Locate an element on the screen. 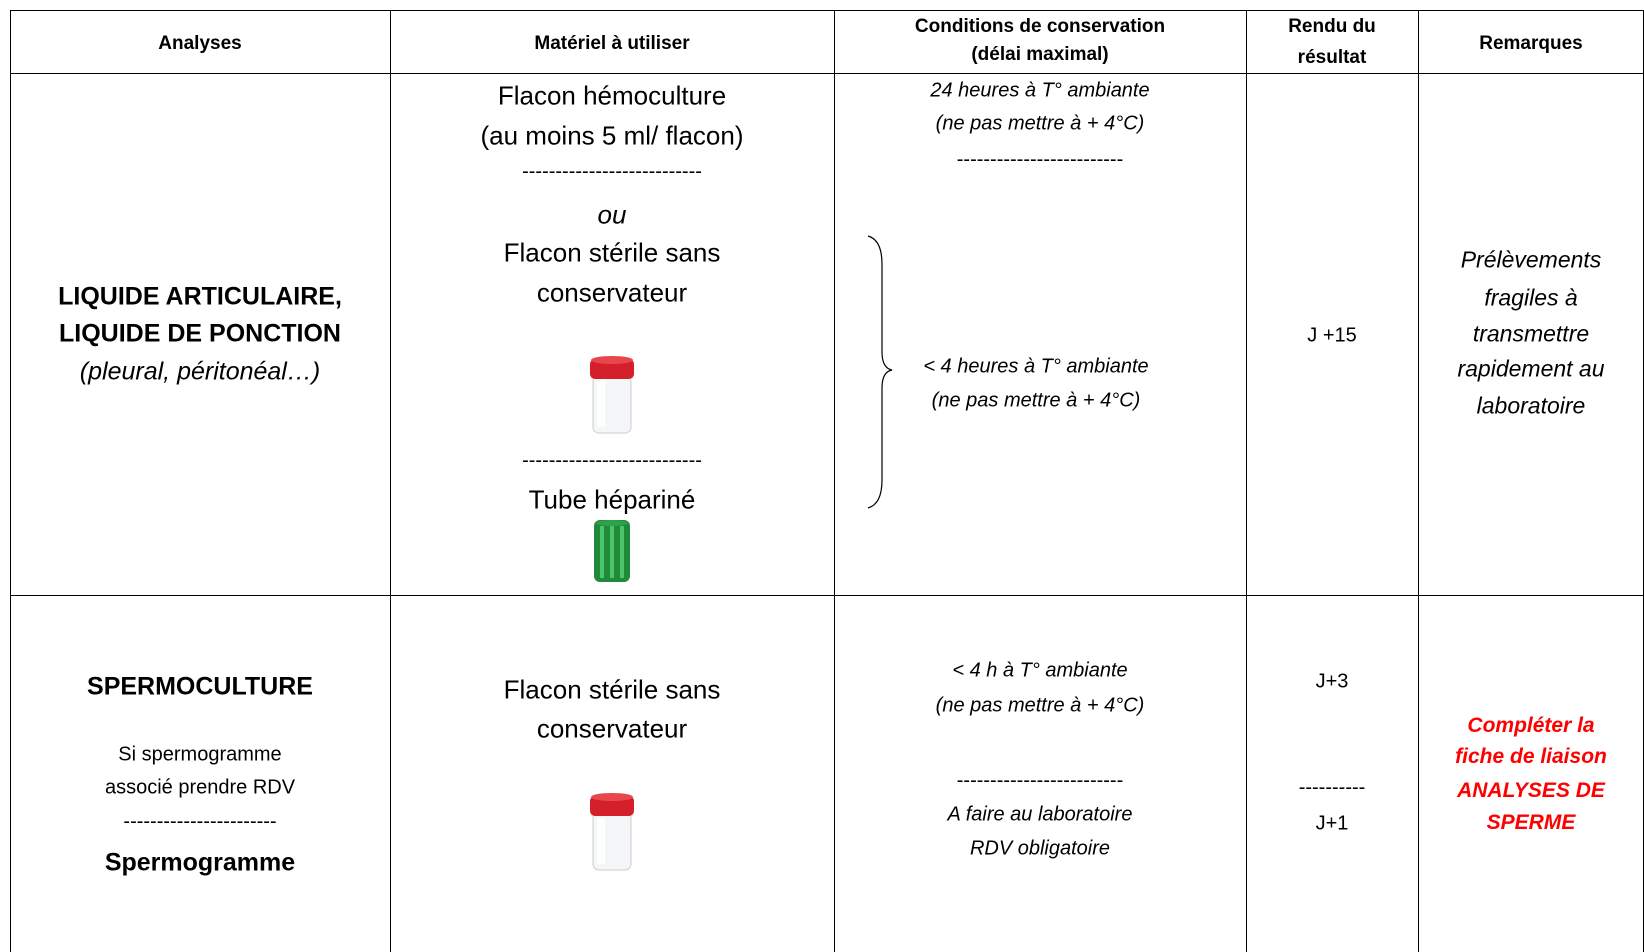  remark: rapidement au is located at coordinates (1531, 368).